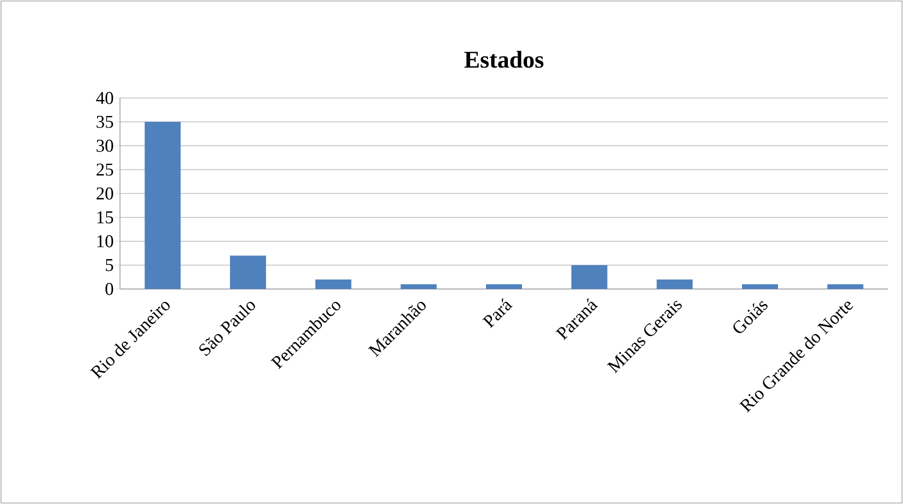 Image resolution: width=903 pixels, height=504 pixels. Describe the element at coordinates (105, 241) in the screenshot. I see `y-tick-label: 10` at that location.